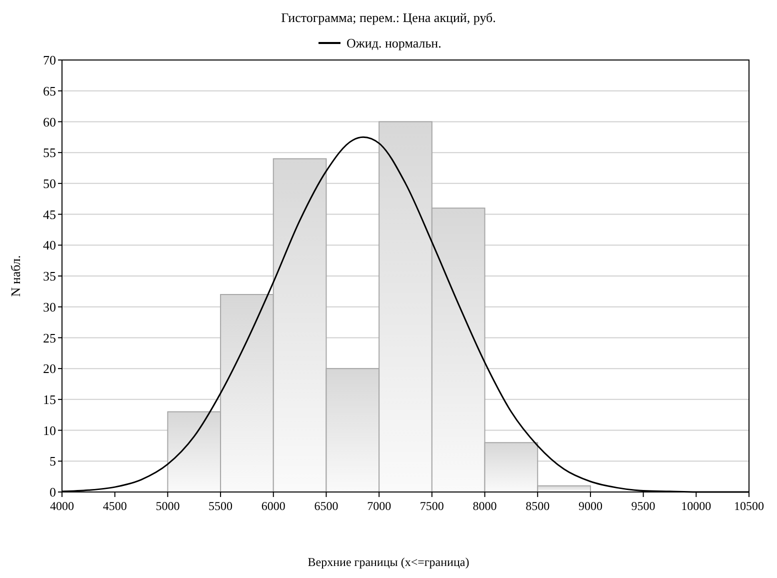 The image size is (777, 578). What do you see at coordinates (53, 461) in the screenshot?
I see `y-tick-label: 5` at bounding box center [53, 461].